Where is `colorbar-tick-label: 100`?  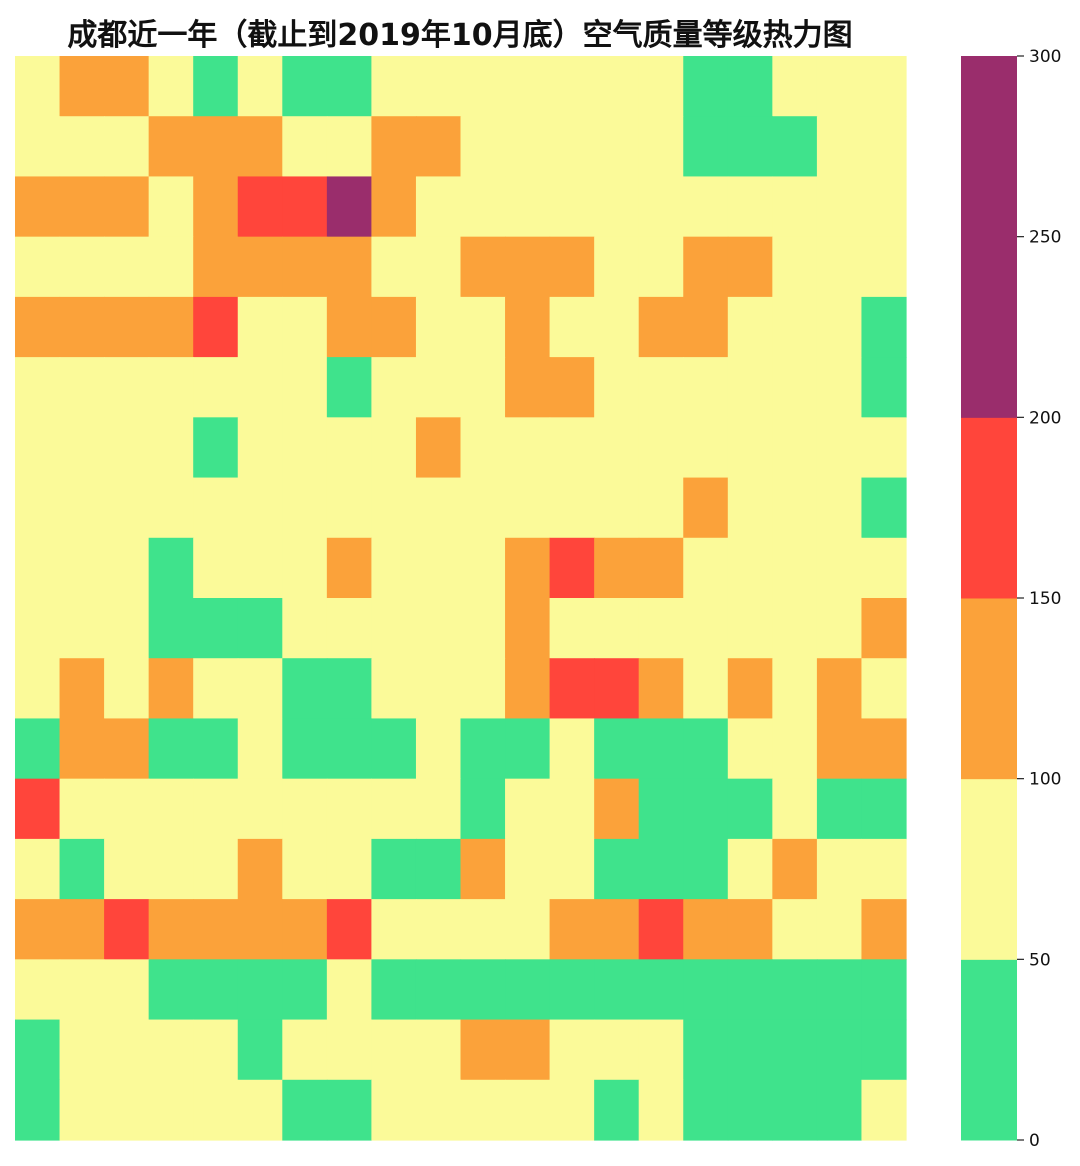 colorbar-tick-label: 100 is located at coordinates (1045, 780).